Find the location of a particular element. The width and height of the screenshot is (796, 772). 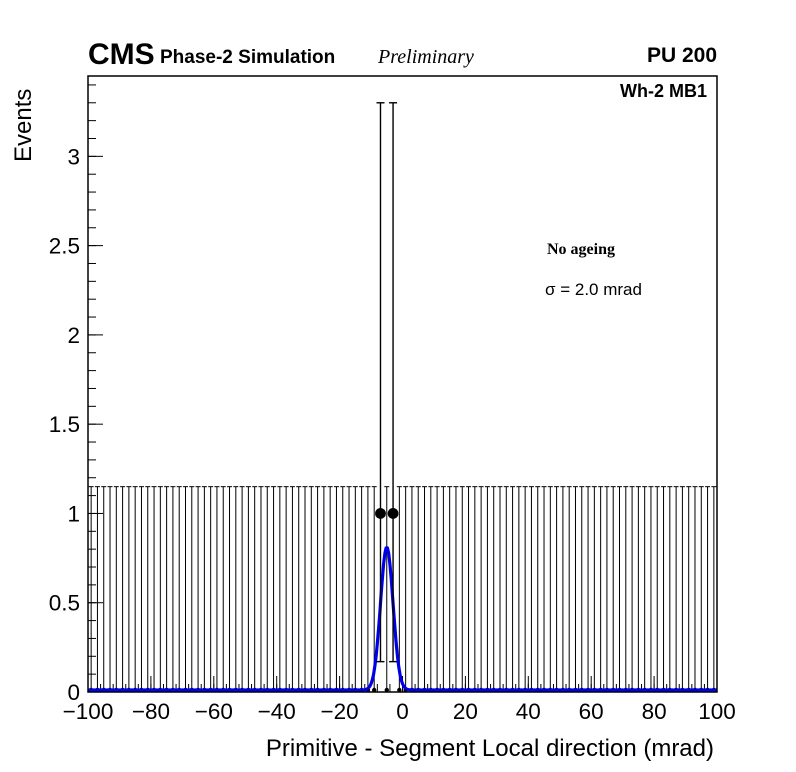

gaussian-fit-curve is located at coordinates (402, 619).